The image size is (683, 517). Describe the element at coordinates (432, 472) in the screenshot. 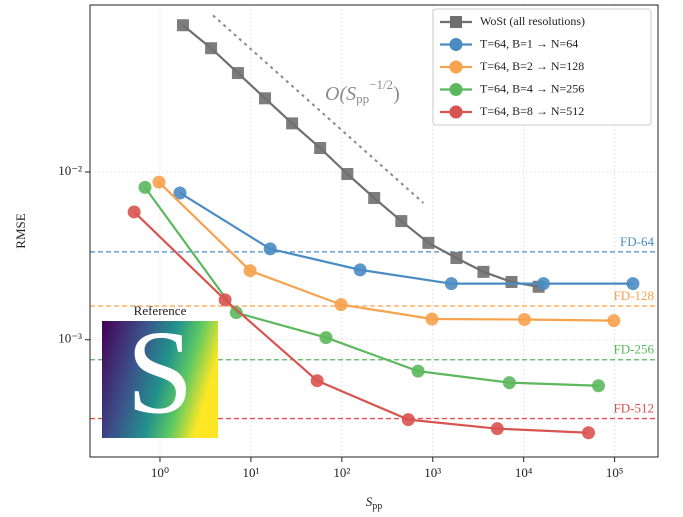

I see `x-tick-label: 10³` at that location.